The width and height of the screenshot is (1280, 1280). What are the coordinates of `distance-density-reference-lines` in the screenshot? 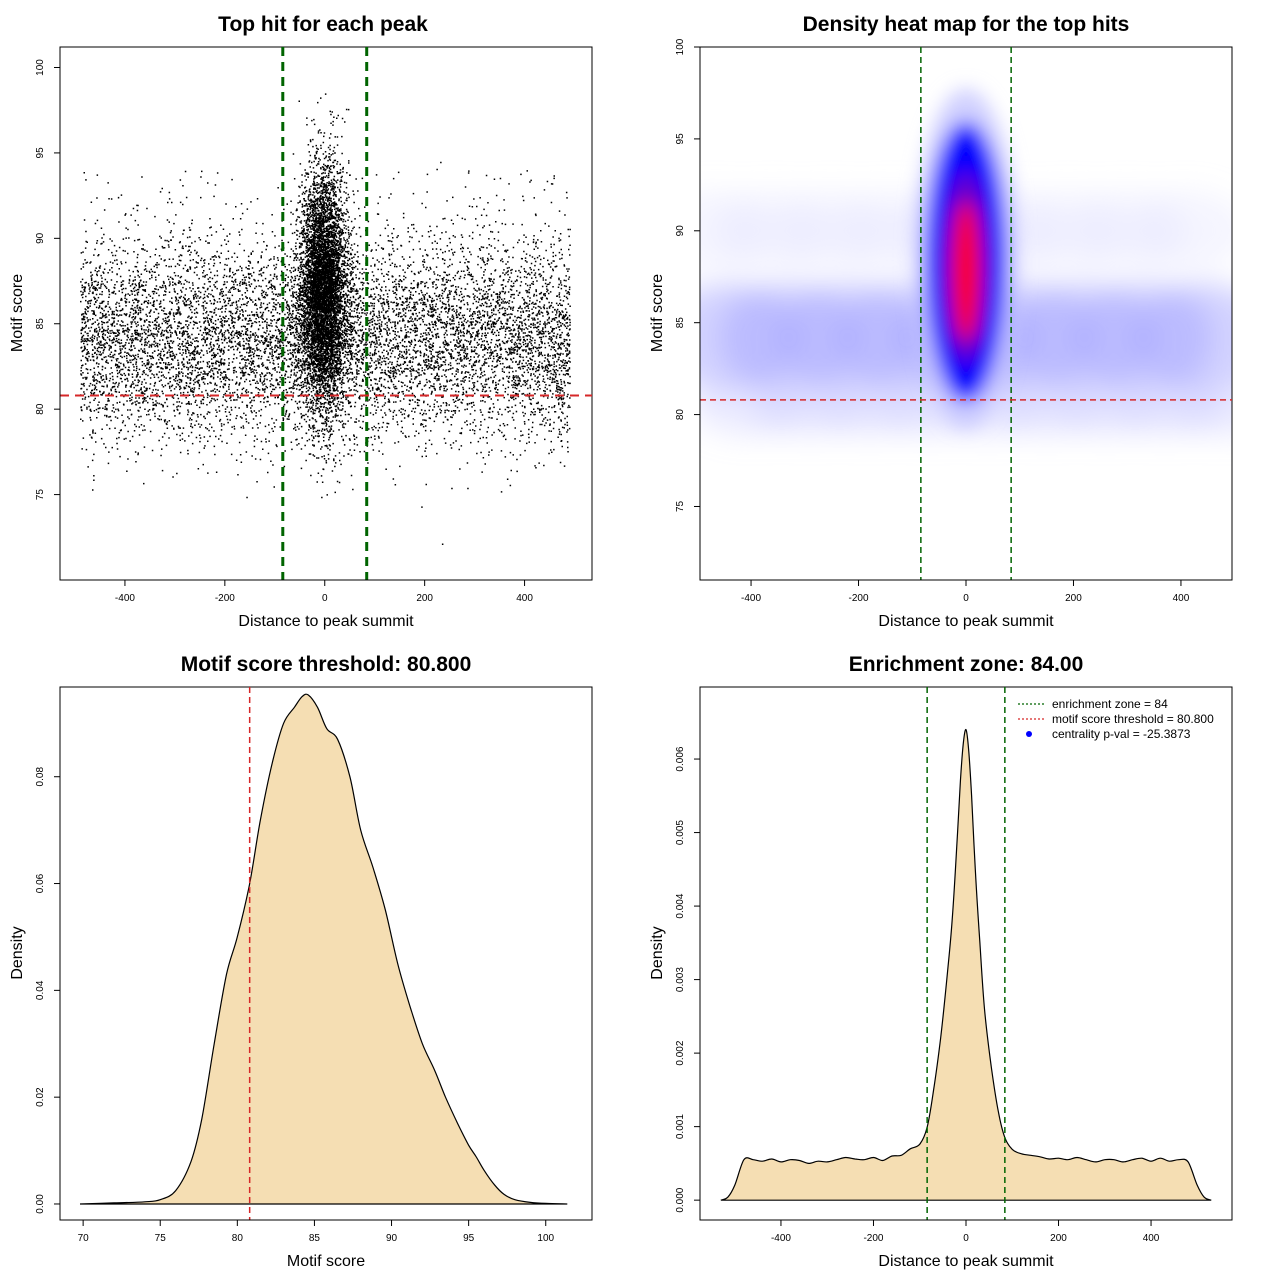 It's located at (966, 953).